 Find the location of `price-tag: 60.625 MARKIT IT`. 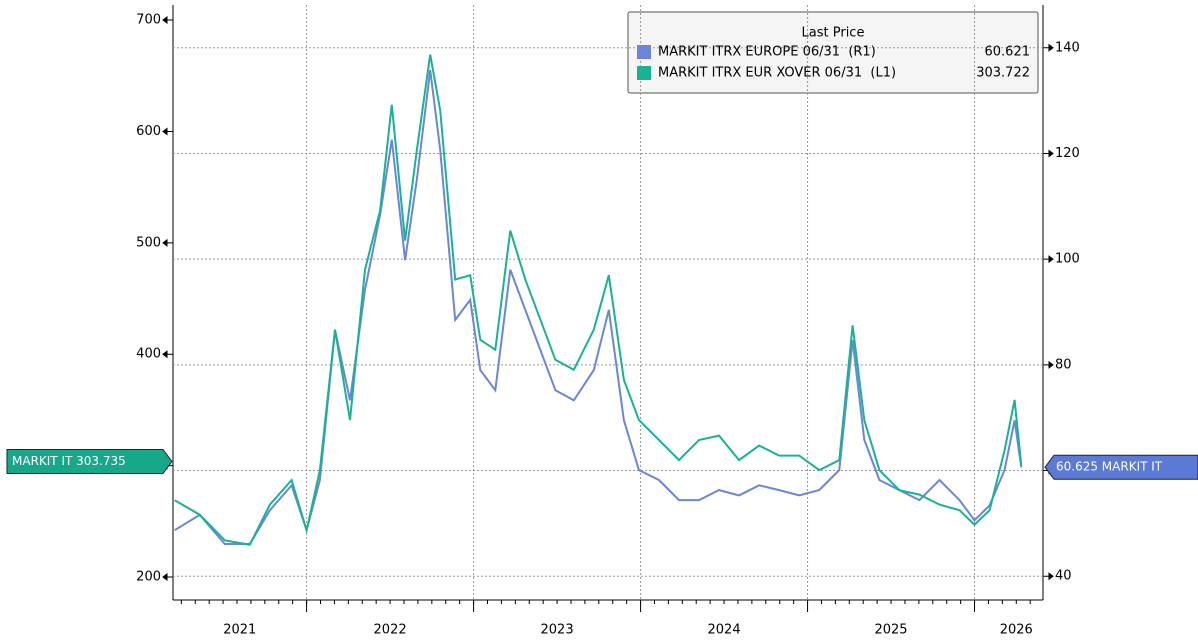

price-tag: 60.625 MARKIT IT is located at coordinates (1121, 467).